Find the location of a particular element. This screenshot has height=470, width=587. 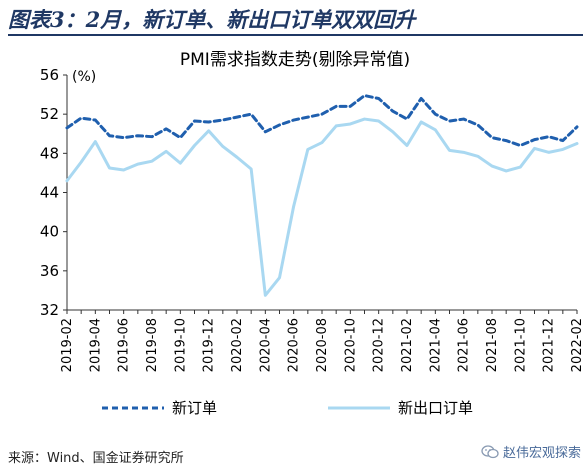

x-tick-label: 2019-08 is located at coordinates (152, 345).